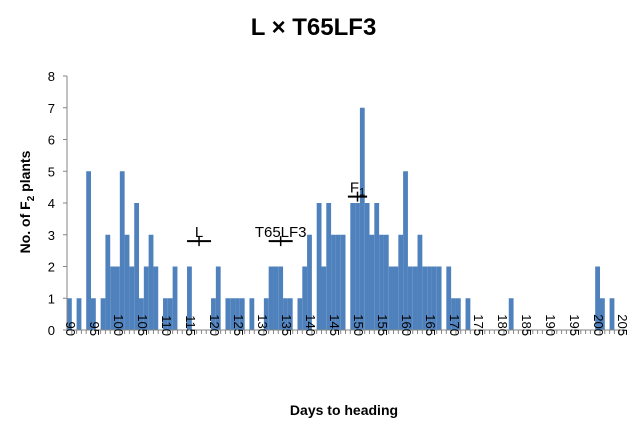 The width and height of the screenshot is (627, 421). I want to click on x-tick-label: 115, so click(190, 325).